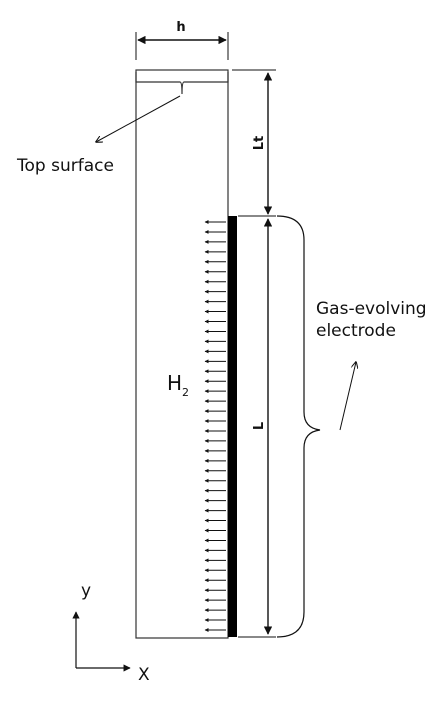 The image size is (446, 702). What do you see at coordinates (215, 426) in the screenshot?
I see `hydrogen-flux-arrows` at bounding box center [215, 426].